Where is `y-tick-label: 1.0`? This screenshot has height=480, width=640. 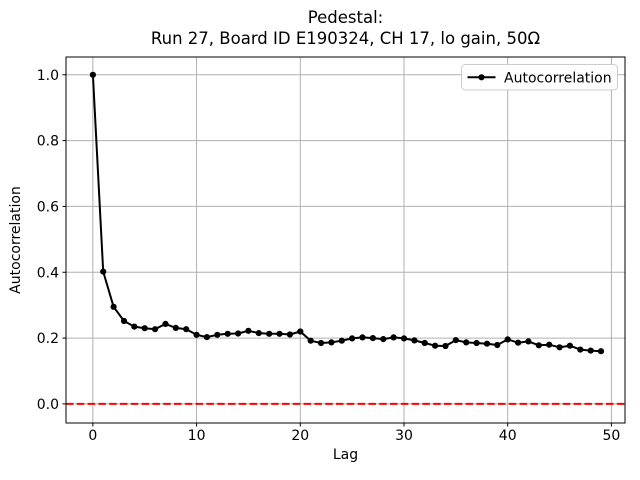
y-tick-label: 1.0 is located at coordinates (48, 76).